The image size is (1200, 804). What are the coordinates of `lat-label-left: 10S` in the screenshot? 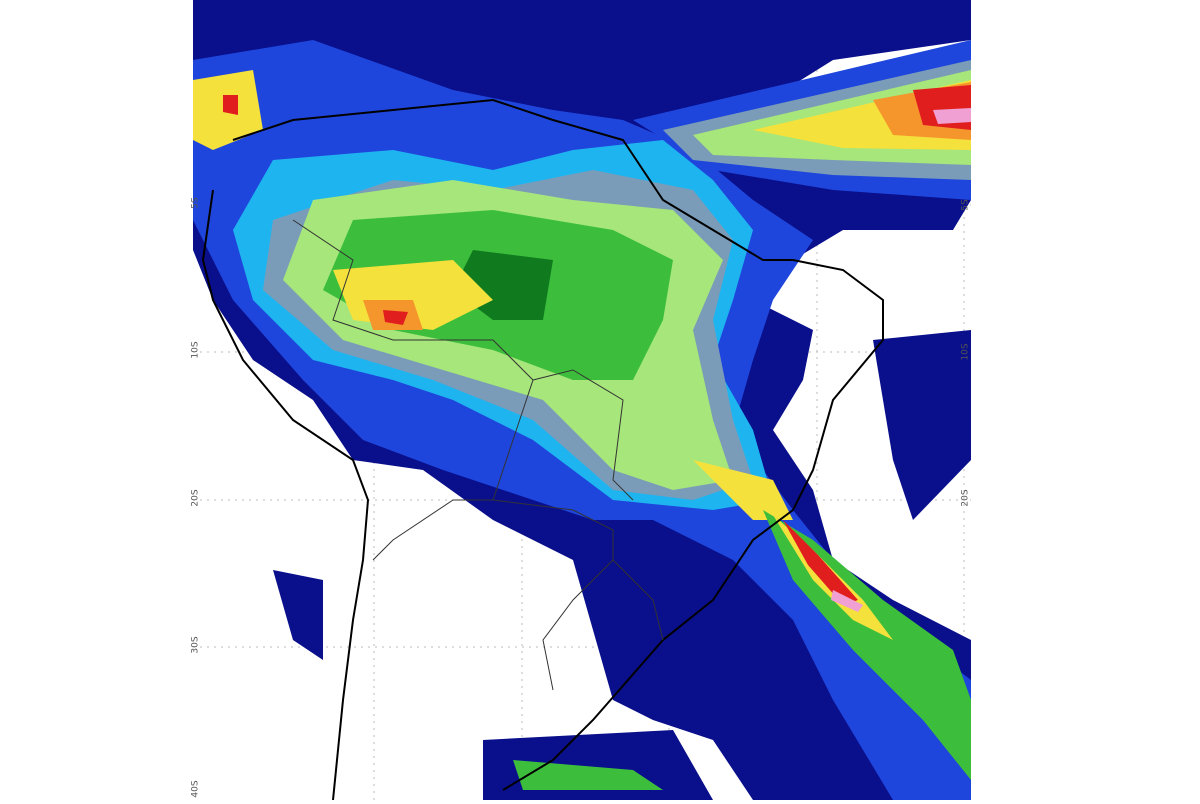 It's located at (195, 350).